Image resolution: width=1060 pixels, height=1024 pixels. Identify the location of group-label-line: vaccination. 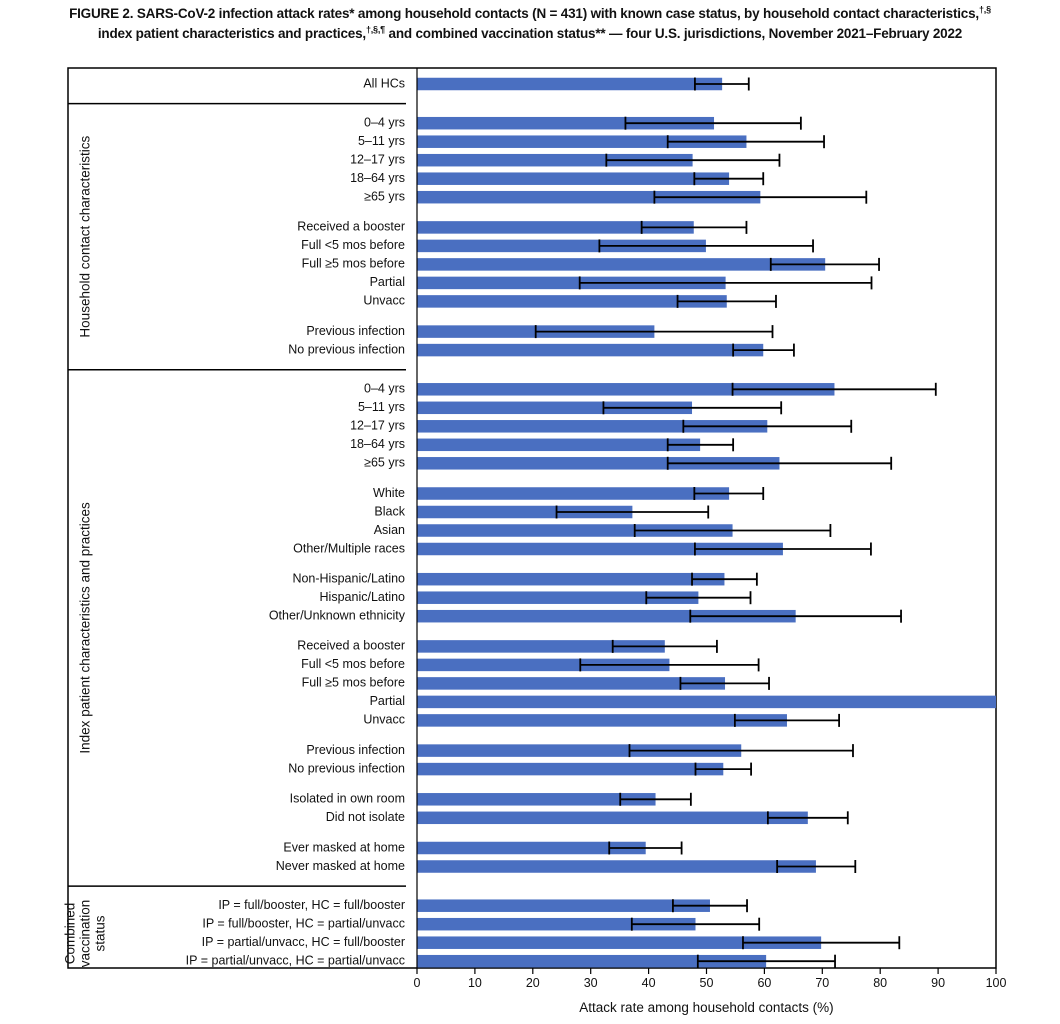
(85, 934).